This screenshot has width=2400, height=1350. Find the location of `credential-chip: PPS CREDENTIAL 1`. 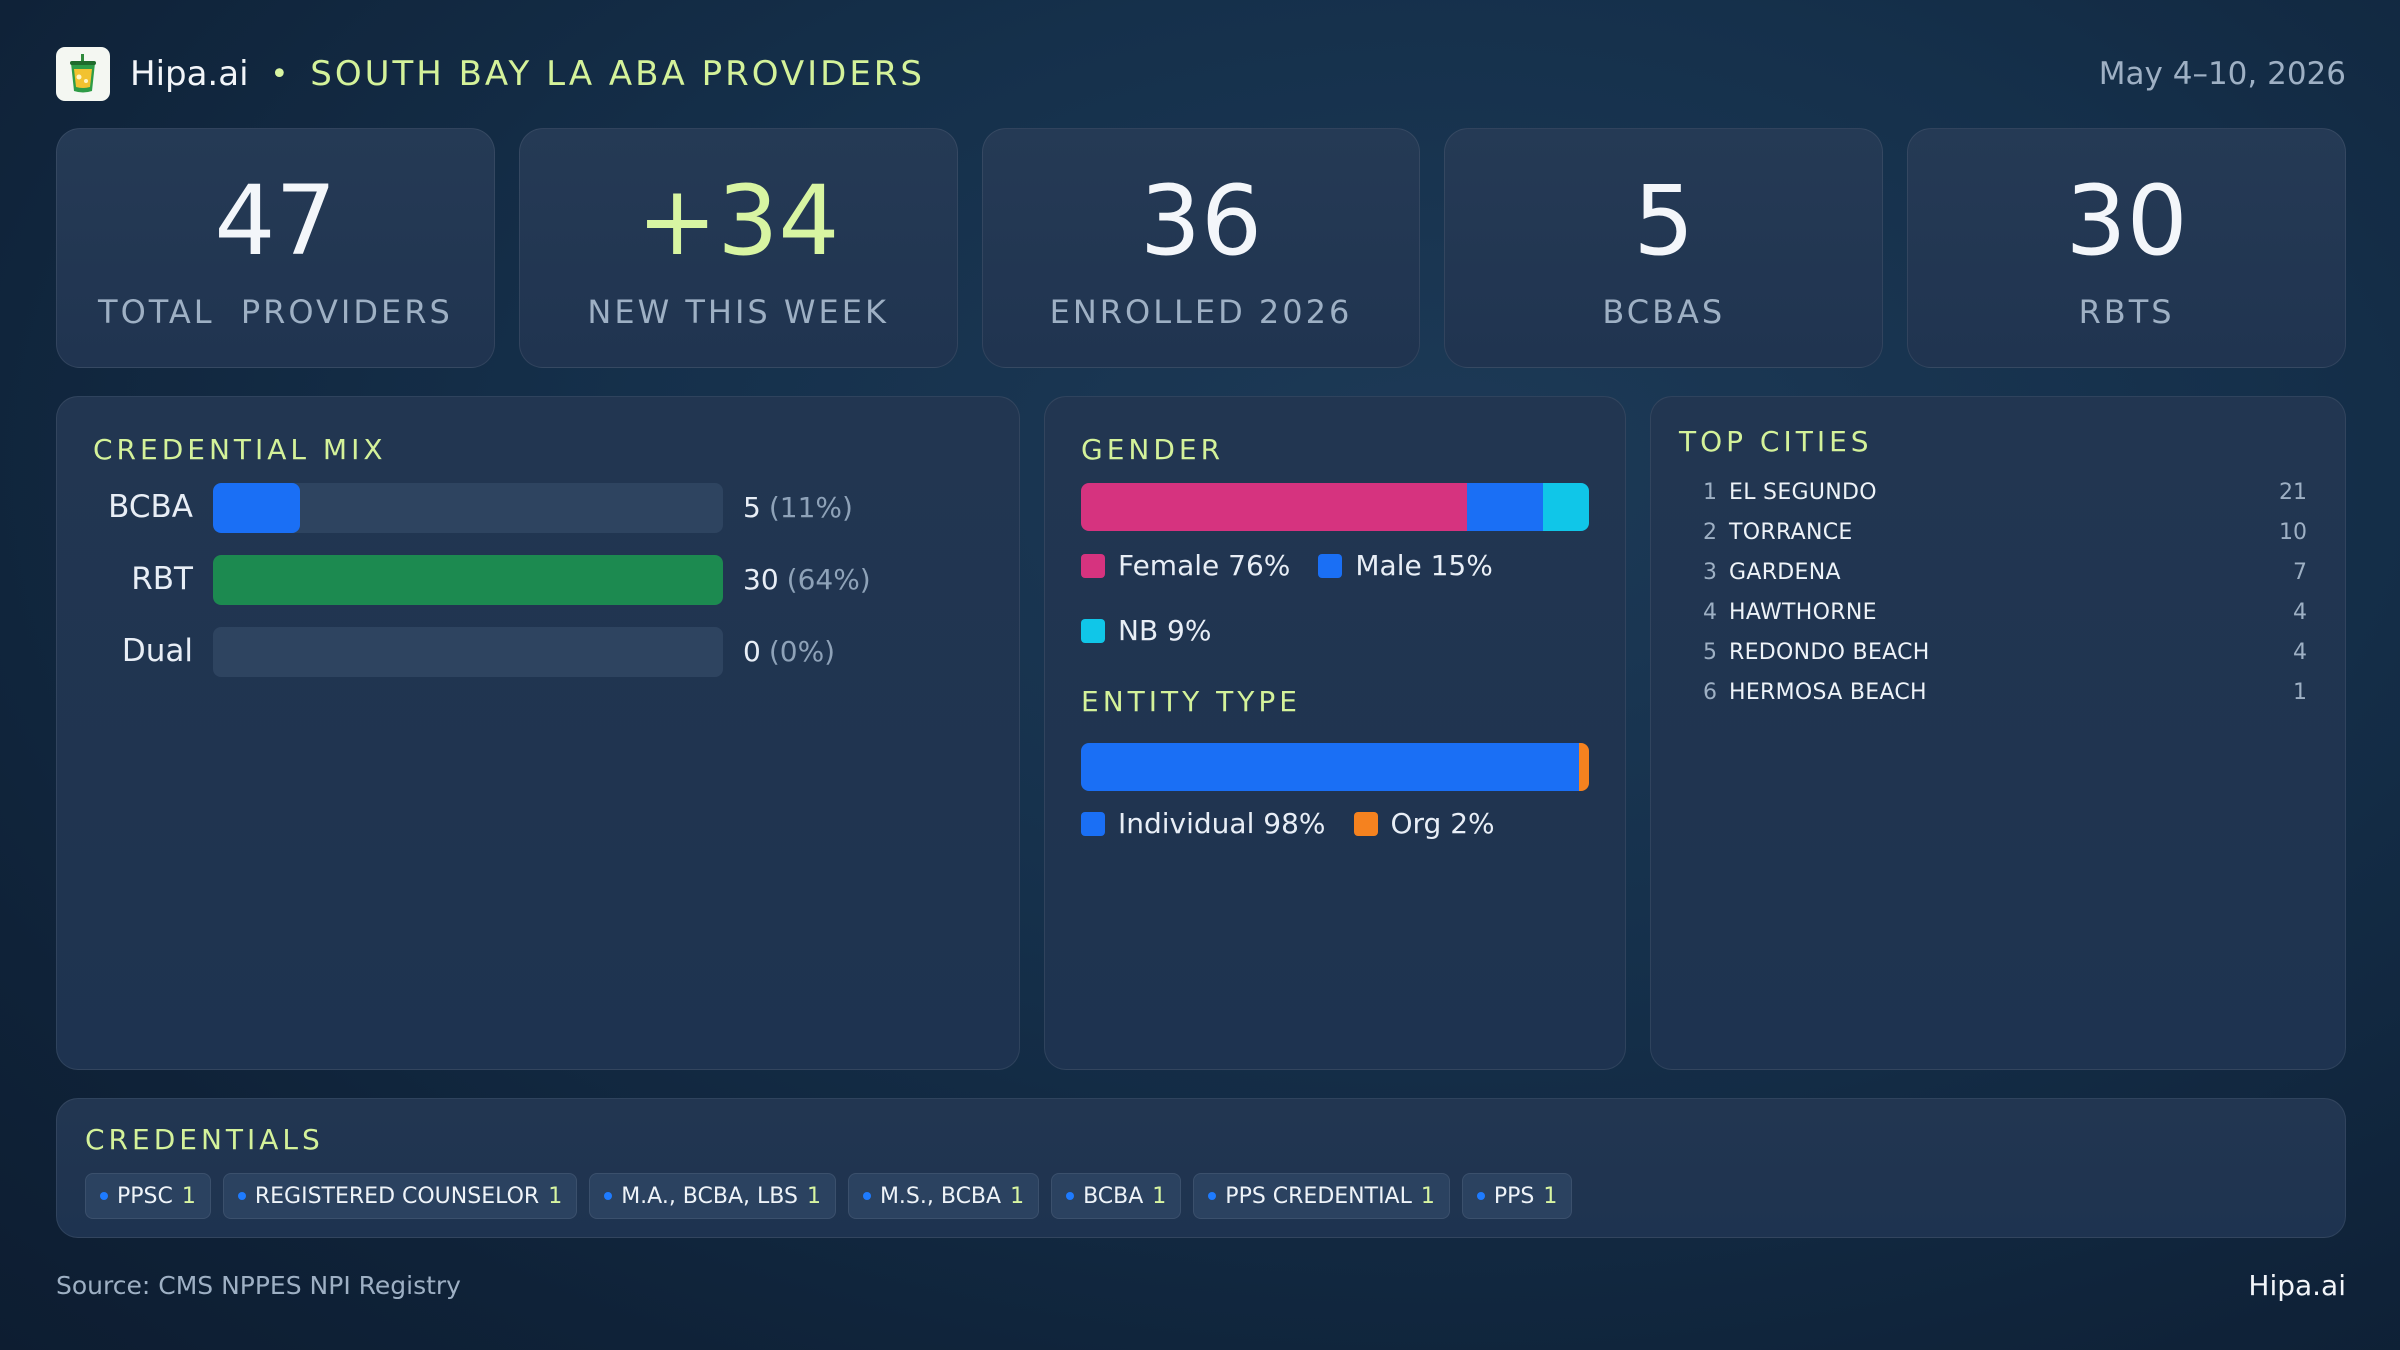

credential-chip: PPS CREDENTIAL 1 is located at coordinates (1321, 1196).